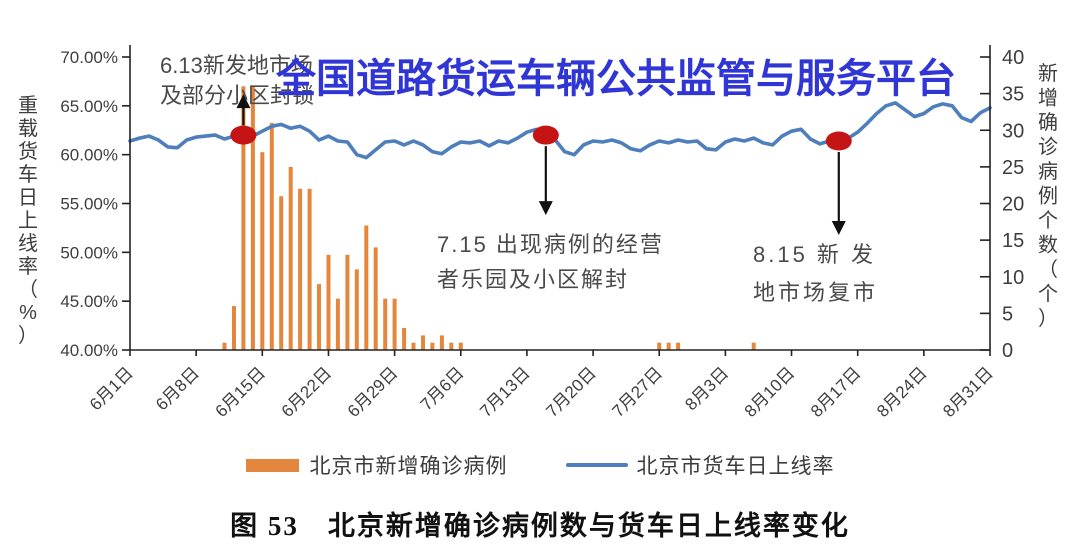 The width and height of the screenshot is (1080, 560). What do you see at coordinates (533, 279) in the screenshot?
I see `annotation-text: 者乐园及小区解封` at bounding box center [533, 279].